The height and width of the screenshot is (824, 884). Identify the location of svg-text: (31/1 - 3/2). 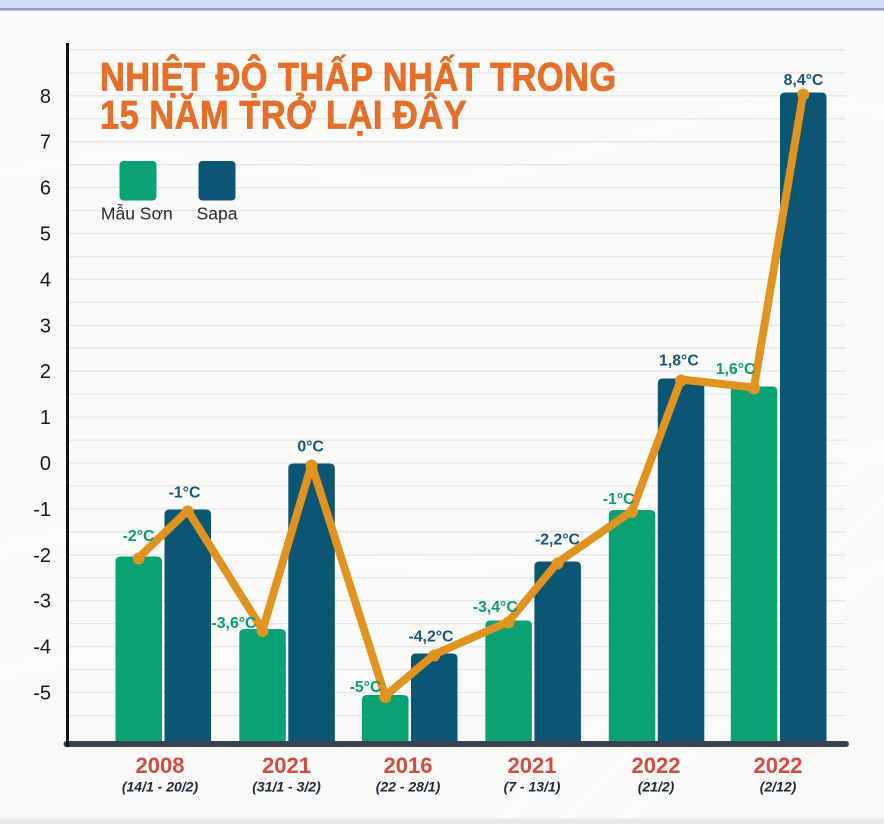
(286, 787).